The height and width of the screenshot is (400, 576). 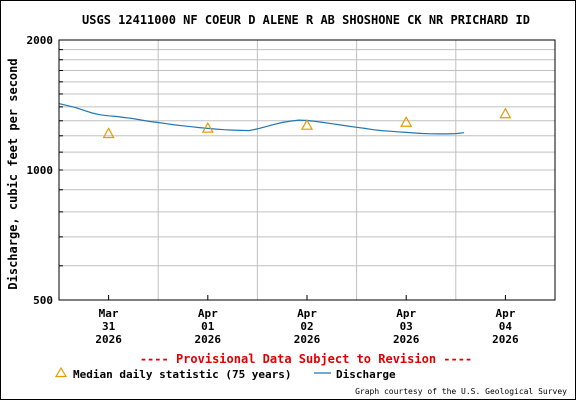 I want to click on legend-triangle-icon, so click(x=61, y=372).